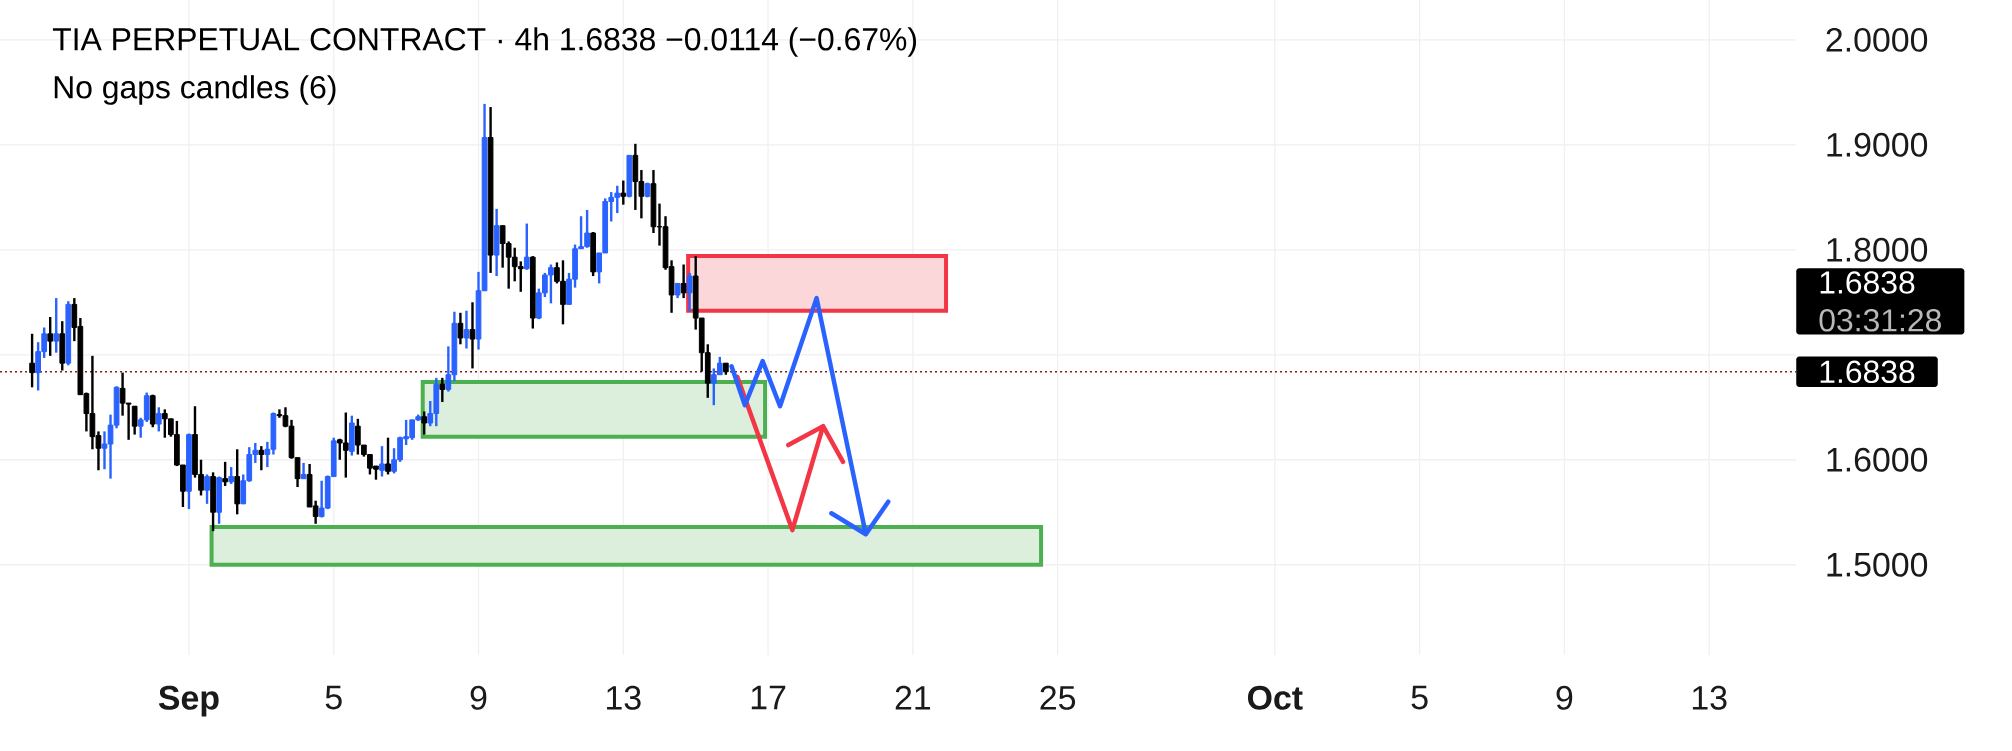 Image resolution: width=2012 pixels, height=751 pixels. I want to click on x-tick-label: Sep, so click(188, 701).